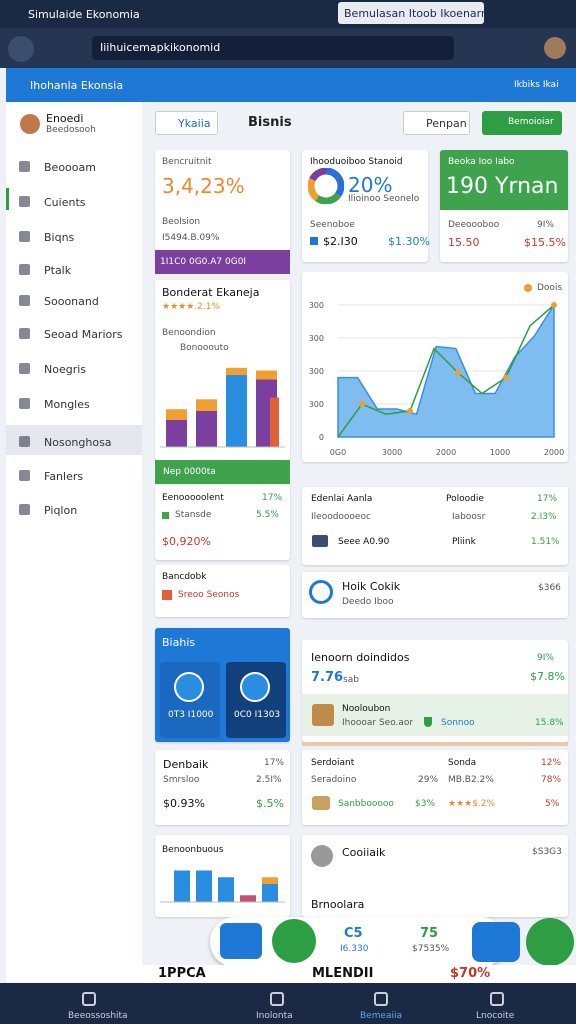  What do you see at coordinates (272, 498) in the screenshot?
I see `label: 17%` at bounding box center [272, 498].